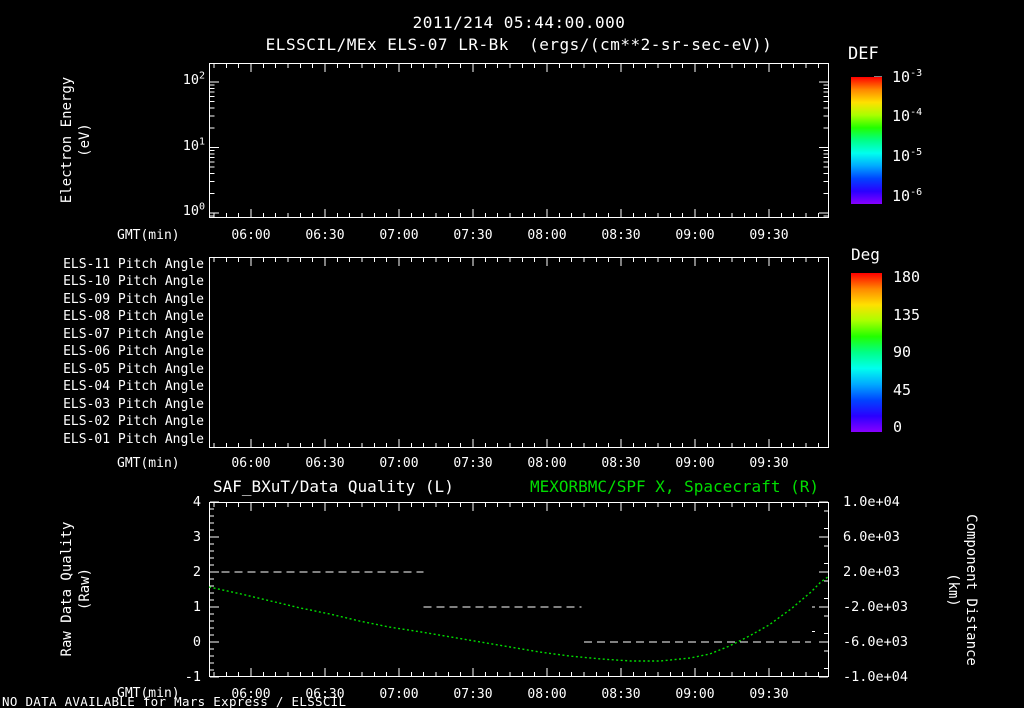 This screenshot has width=1024, height=708. Describe the element at coordinates (67, 140) in the screenshot. I see `electron-energy-axis-label-line1: Electron Energy` at that location.